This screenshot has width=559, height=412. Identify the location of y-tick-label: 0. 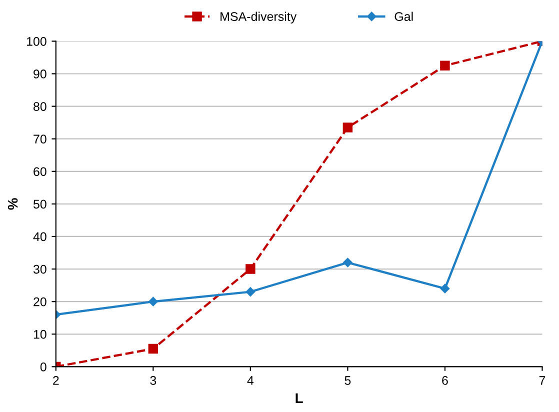
(43, 367).